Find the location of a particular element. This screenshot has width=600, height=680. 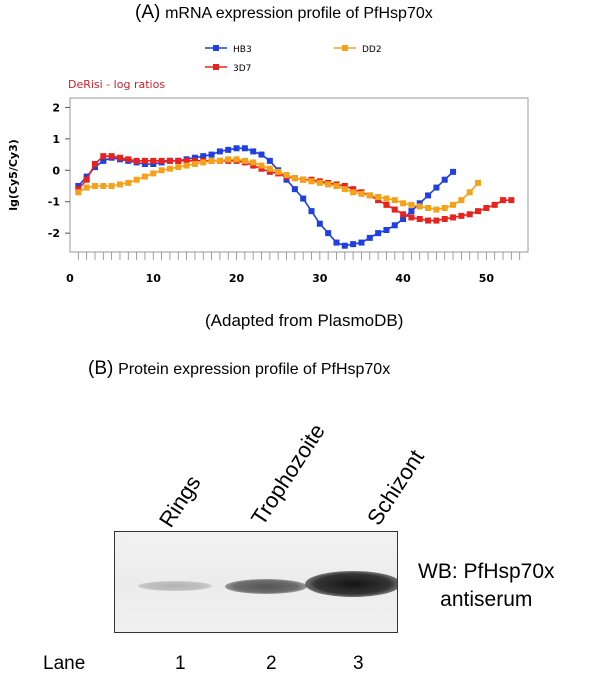

panel-b-letter: (B) is located at coordinates (101, 368).